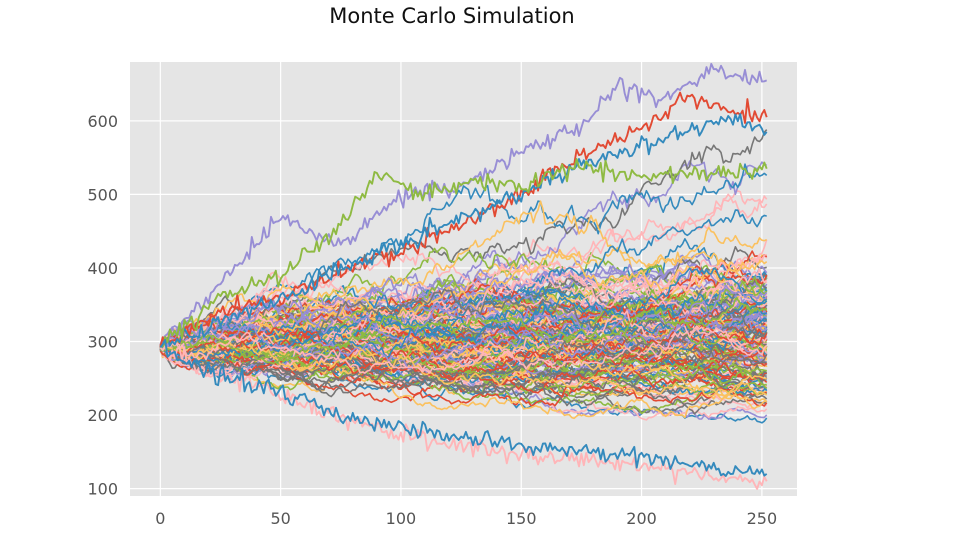 The image size is (958, 552). What do you see at coordinates (102, 415) in the screenshot?
I see `y-tick-label: 200` at bounding box center [102, 415].